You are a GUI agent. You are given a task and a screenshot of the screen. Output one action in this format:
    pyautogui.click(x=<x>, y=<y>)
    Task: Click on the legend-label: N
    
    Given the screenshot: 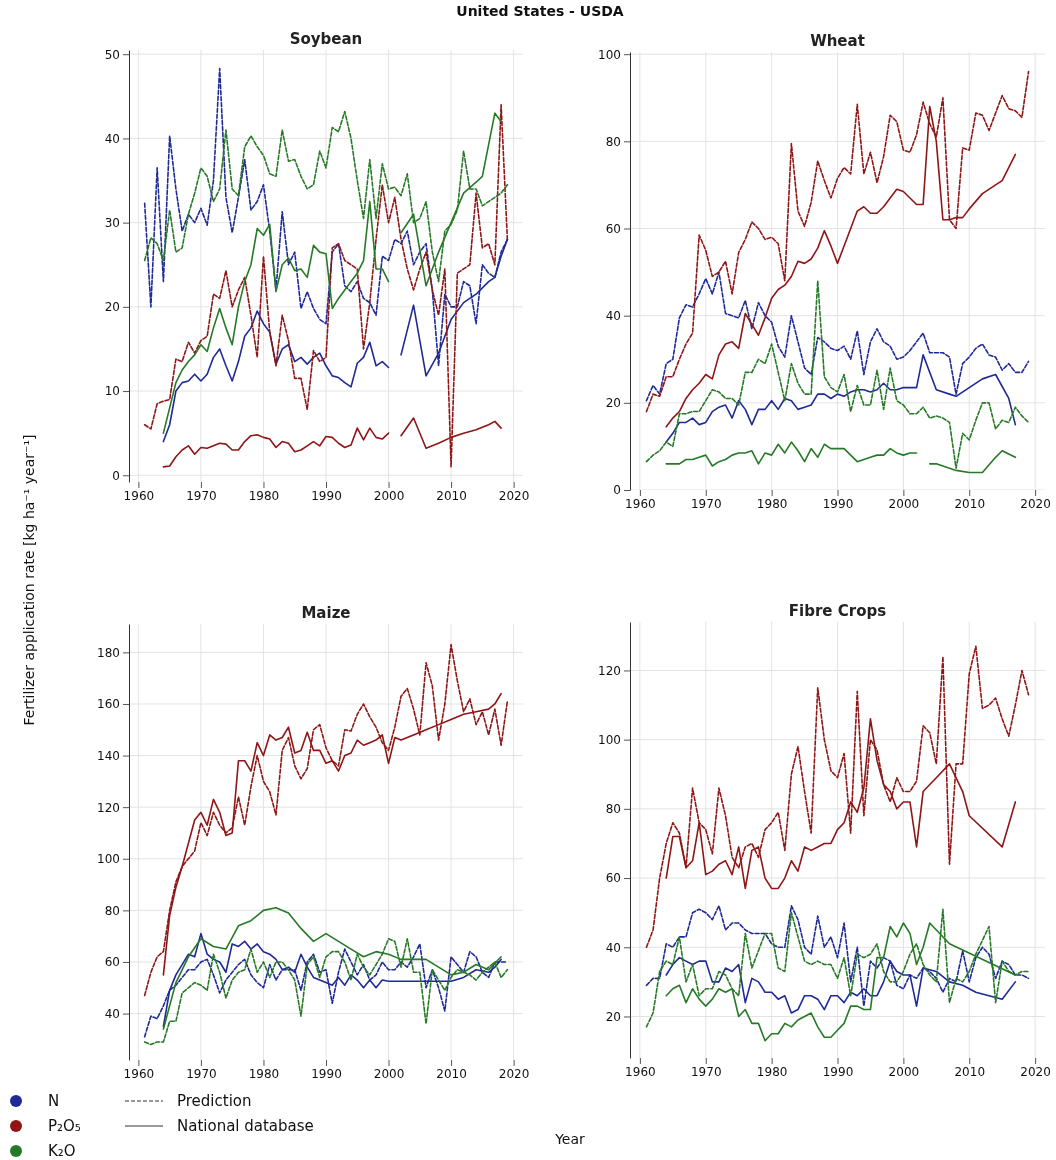 What is the action you would take?
    pyautogui.click(x=54, y=1101)
    